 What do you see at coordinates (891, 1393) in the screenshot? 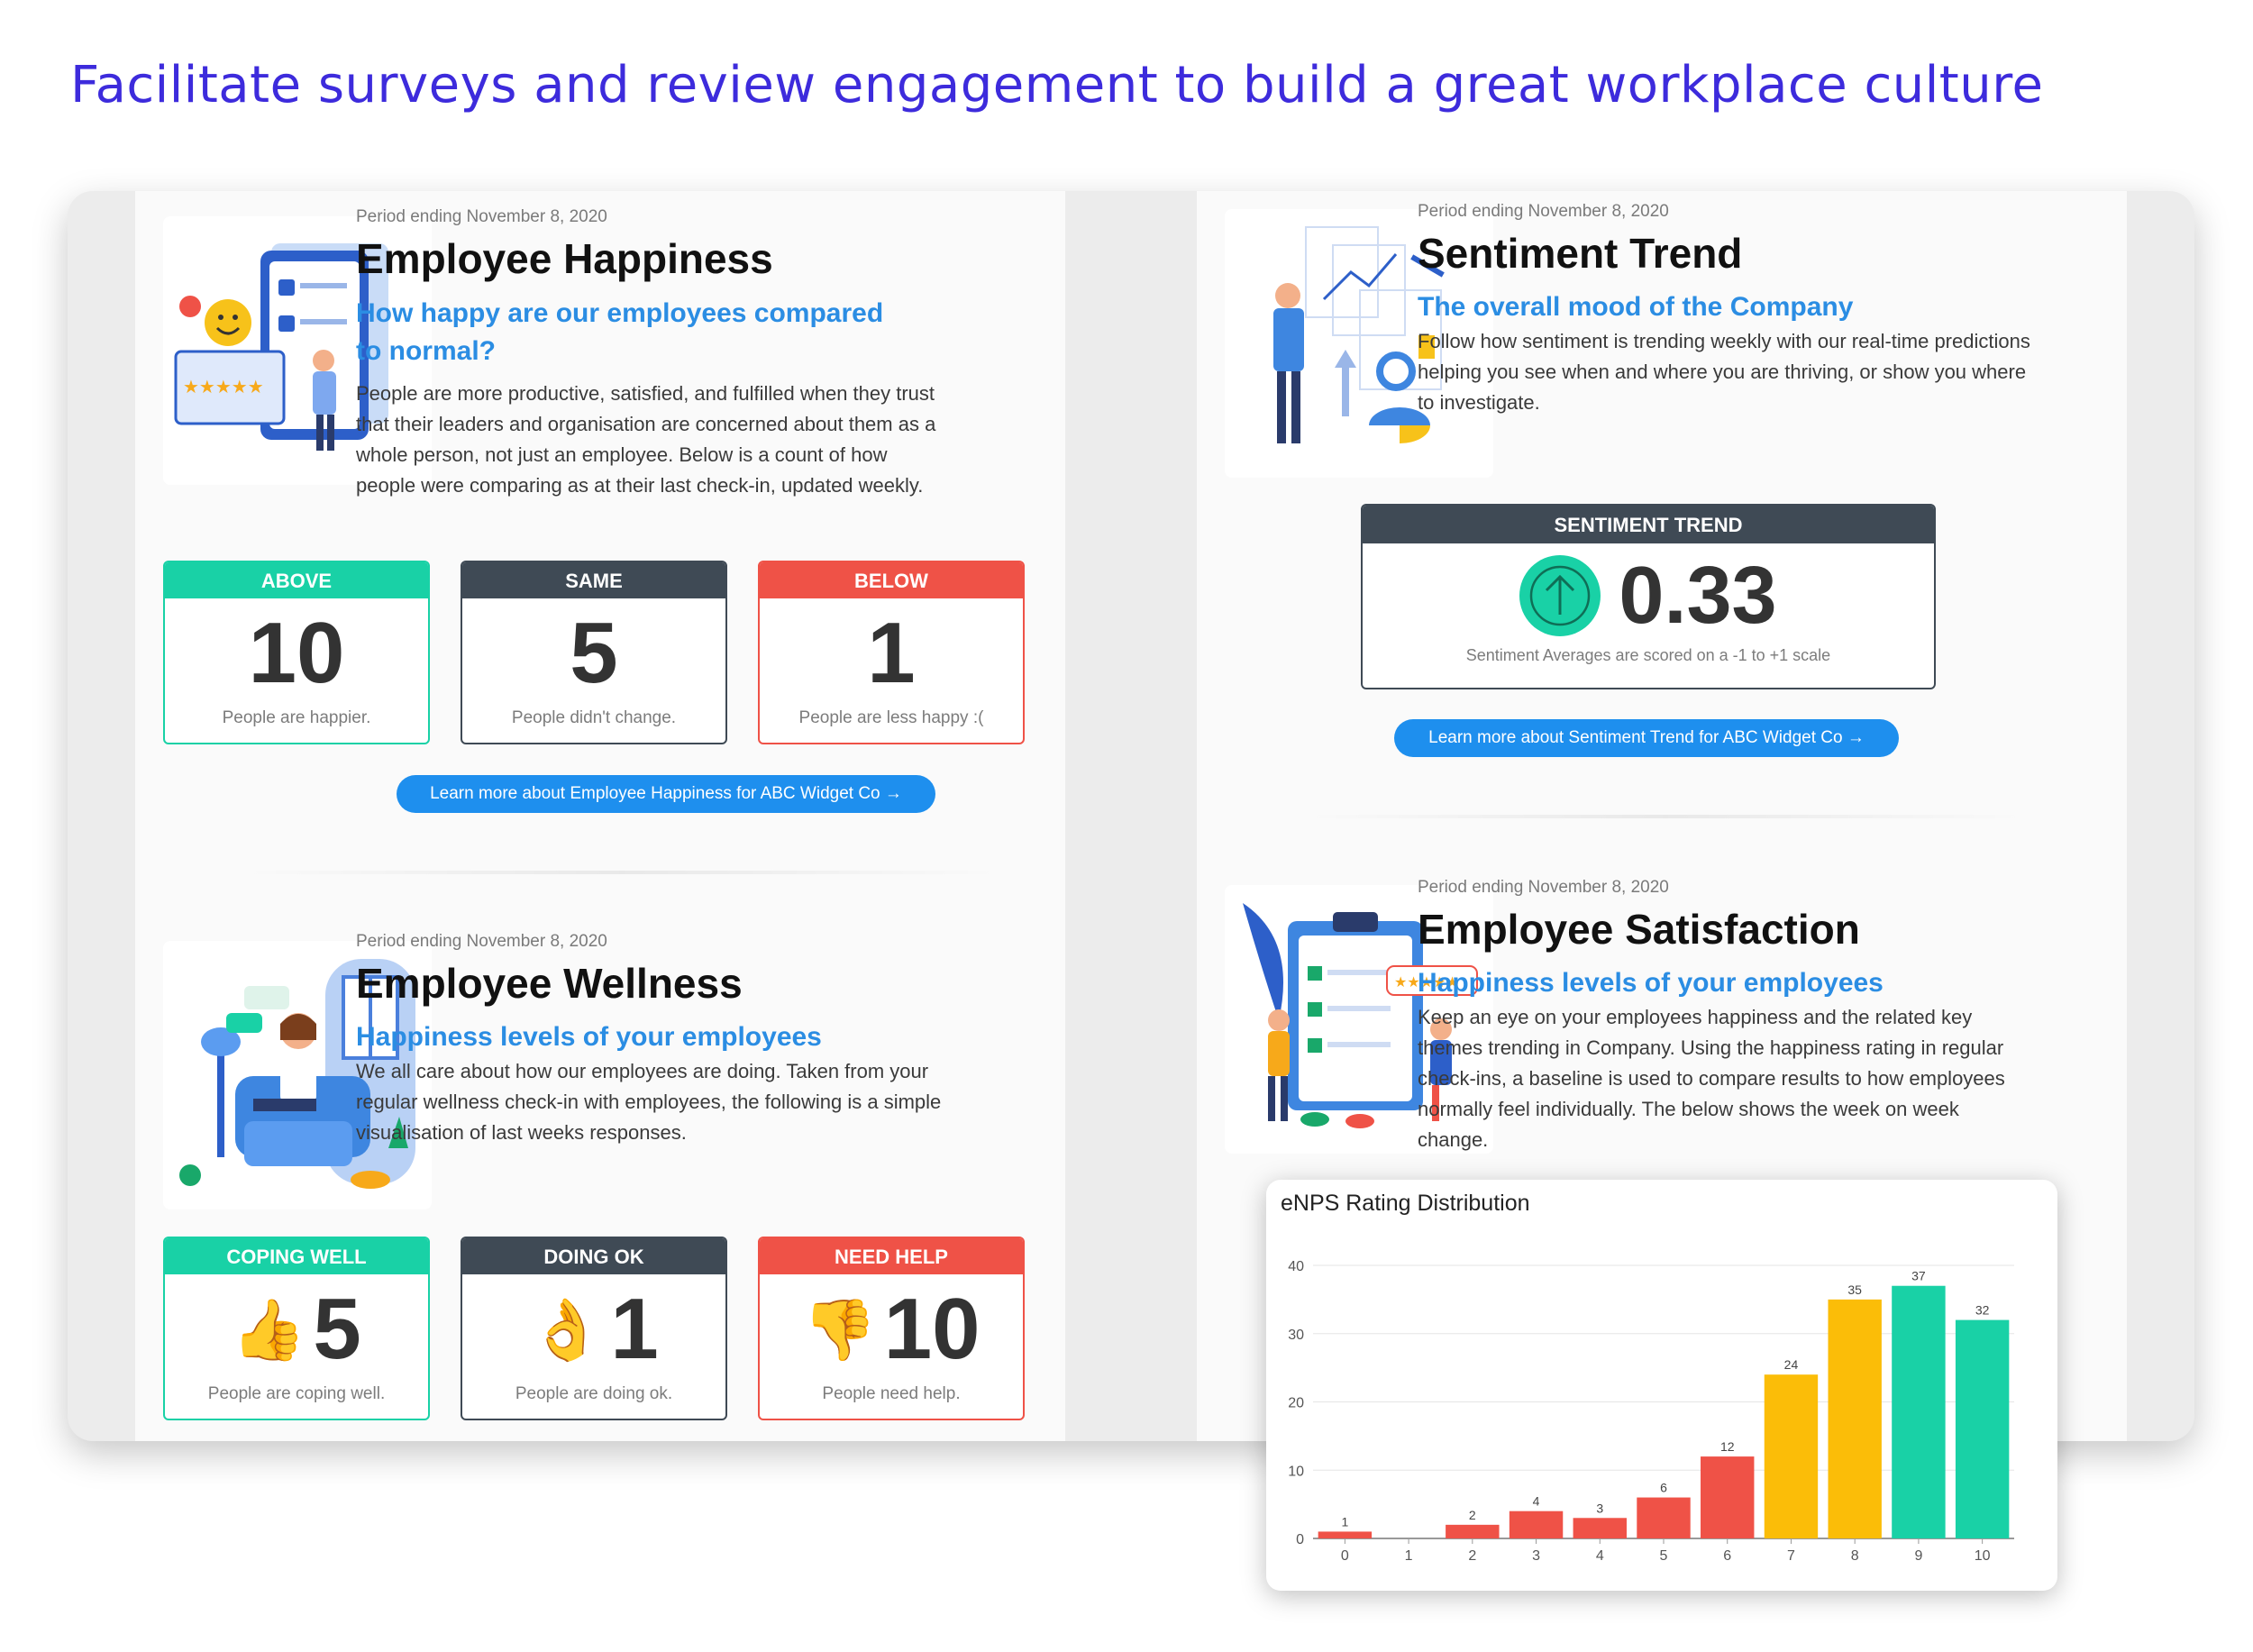
I see `card-caption: People need help.` at bounding box center [891, 1393].